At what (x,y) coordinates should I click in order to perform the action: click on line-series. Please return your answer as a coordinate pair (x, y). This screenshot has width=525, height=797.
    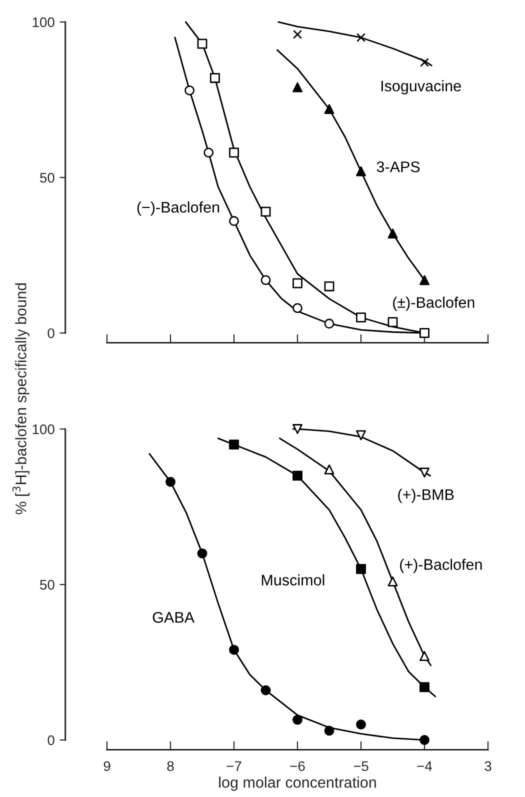
    Looking at the image, I should click on (355, 43).